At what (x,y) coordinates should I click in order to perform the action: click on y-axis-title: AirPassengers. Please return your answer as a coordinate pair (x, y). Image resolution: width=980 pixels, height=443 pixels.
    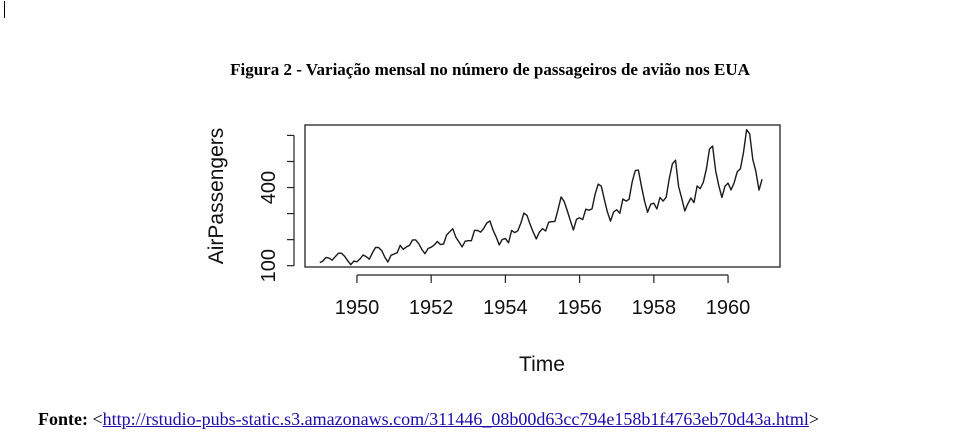
    Looking at the image, I should click on (216, 196).